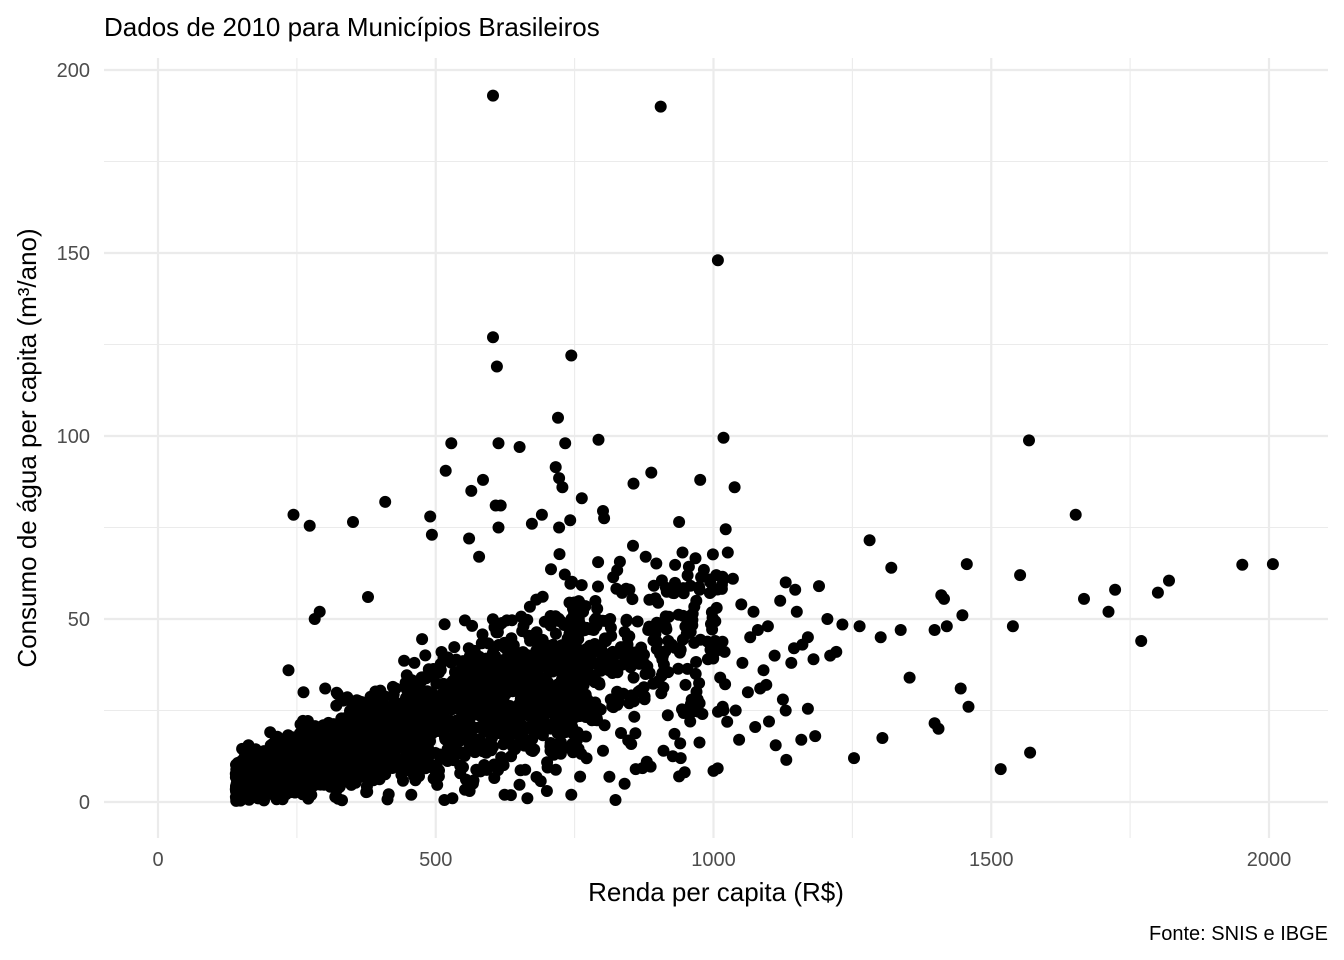 The width and height of the screenshot is (1344, 960). What do you see at coordinates (1269, 860) in the screenshot?
I see `x-tick-label: 2000` at bounding box center [1269, 860].